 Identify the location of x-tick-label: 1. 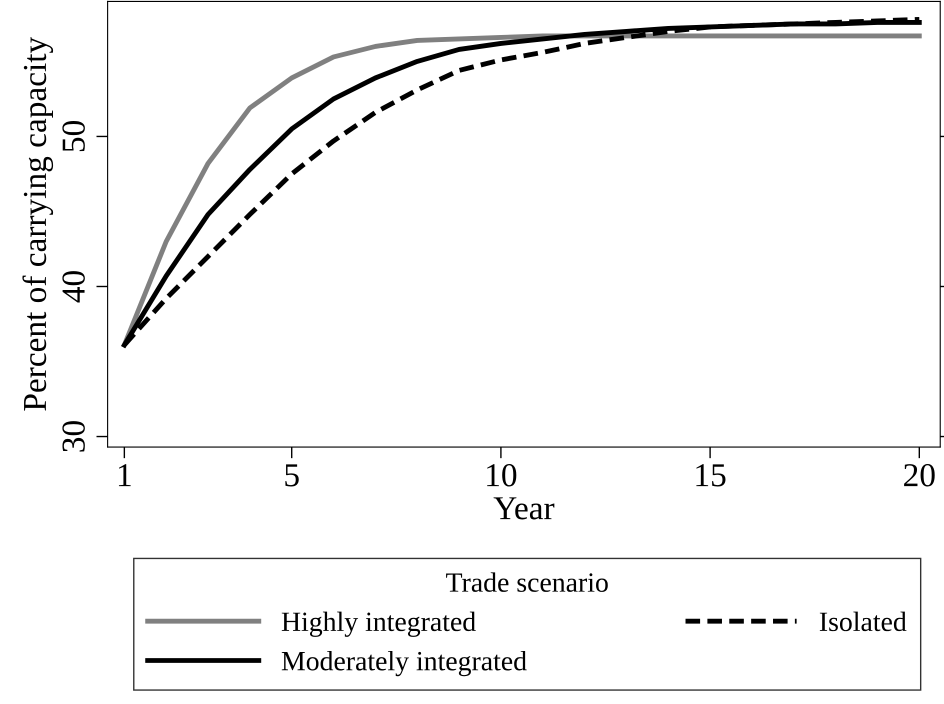
(124, 475).